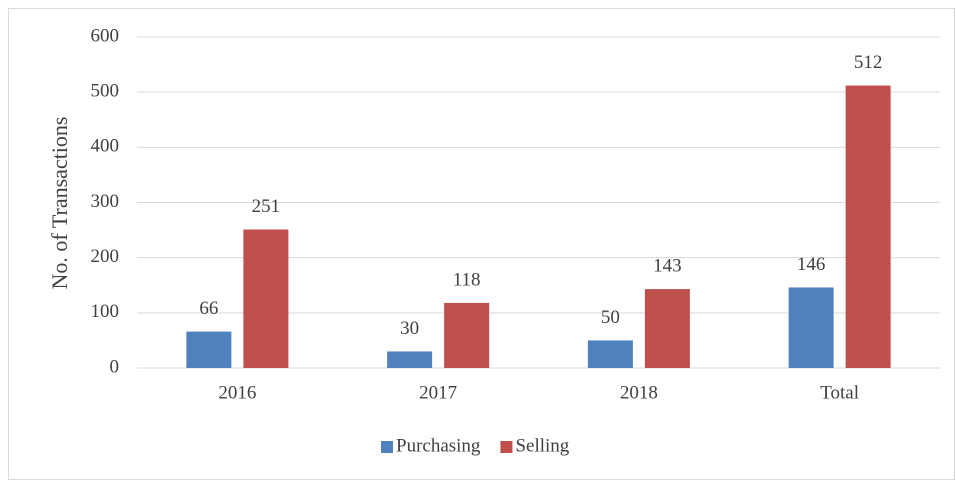  Describe the element at coordinates (237, 392) in the screenshot. I see `x-tick-label: 2016` at that location.